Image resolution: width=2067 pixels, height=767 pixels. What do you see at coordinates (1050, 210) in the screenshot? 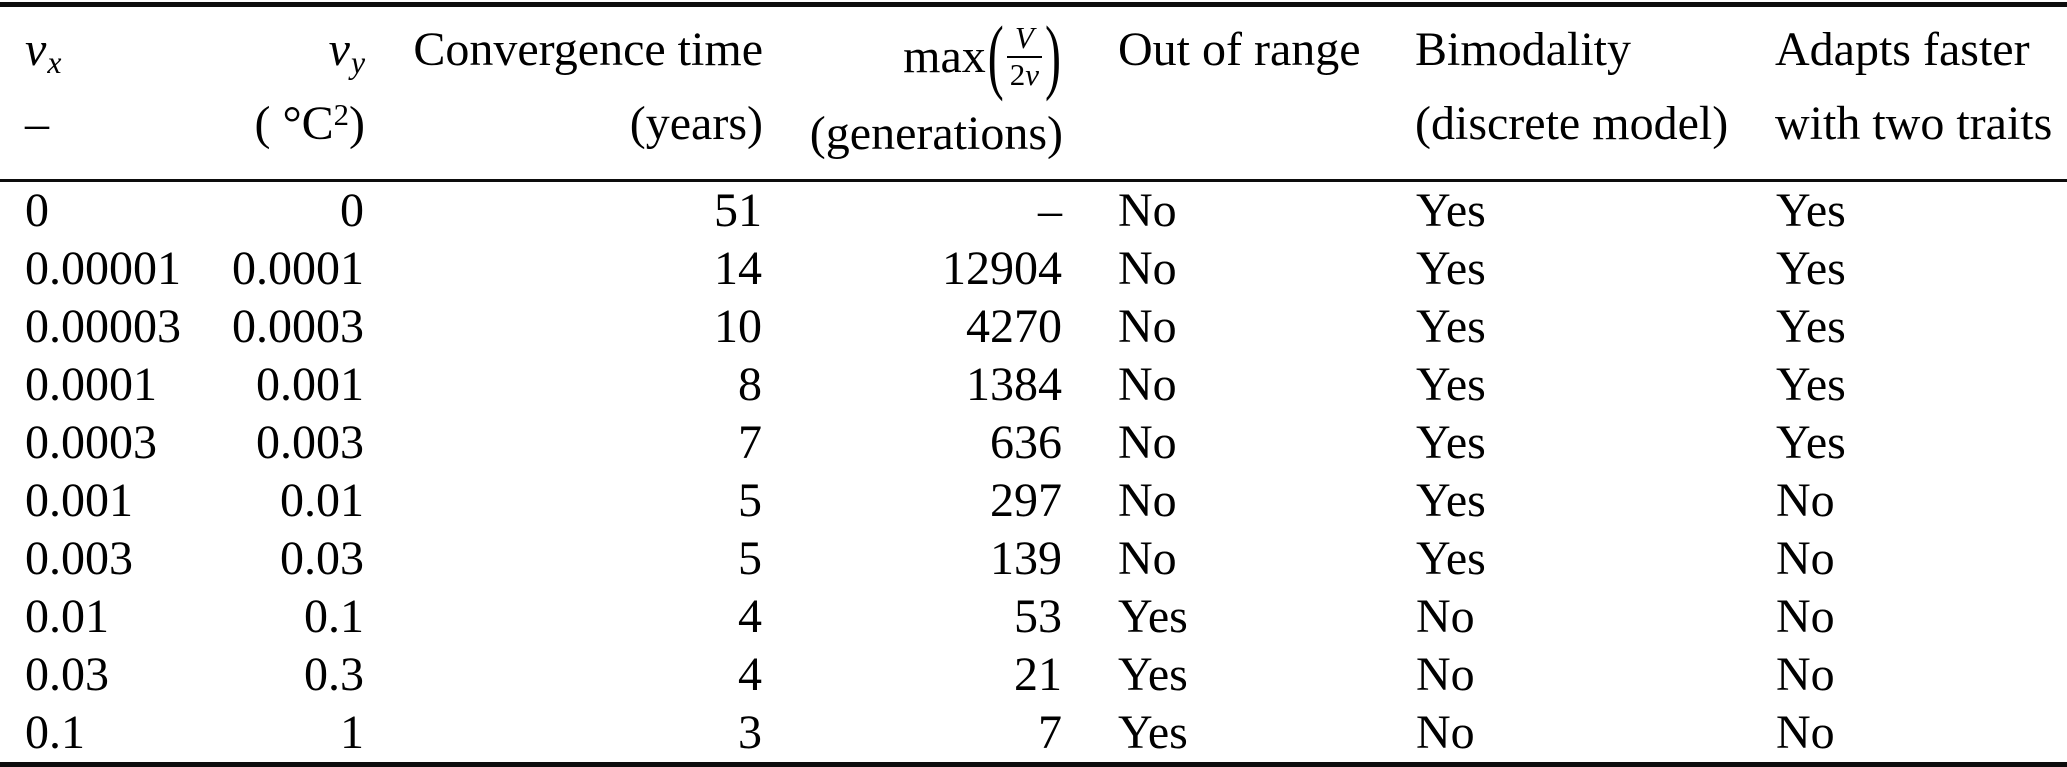
I see `cell-max-v-over-2nu: –` at bounding box center [1050, 210].